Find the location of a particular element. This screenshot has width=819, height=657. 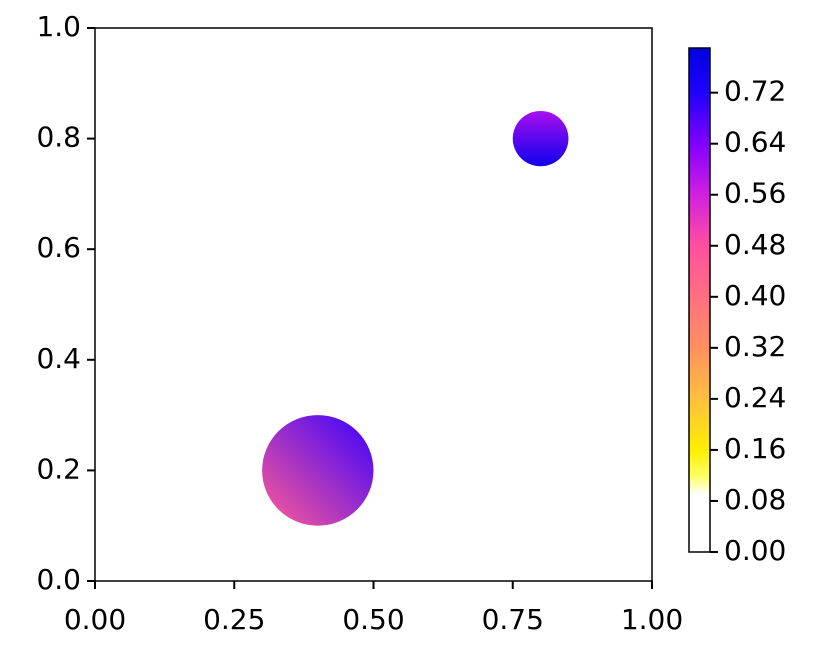

colorbar-tick-label: 0.64 is located at coordinates (755, 142).